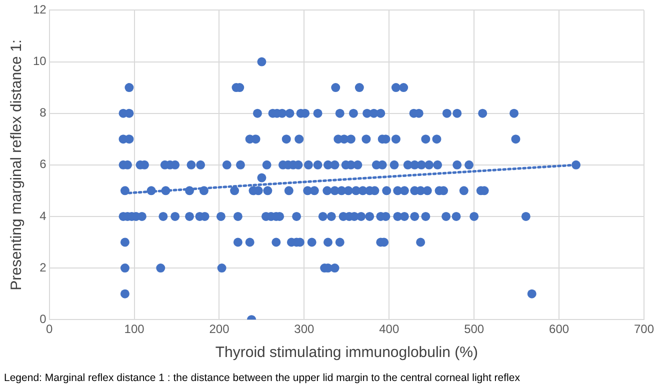 Image resolution: width=662 pixels, height=392 pixels. I want to click on y-tick-label: 12, so click(39, 9).